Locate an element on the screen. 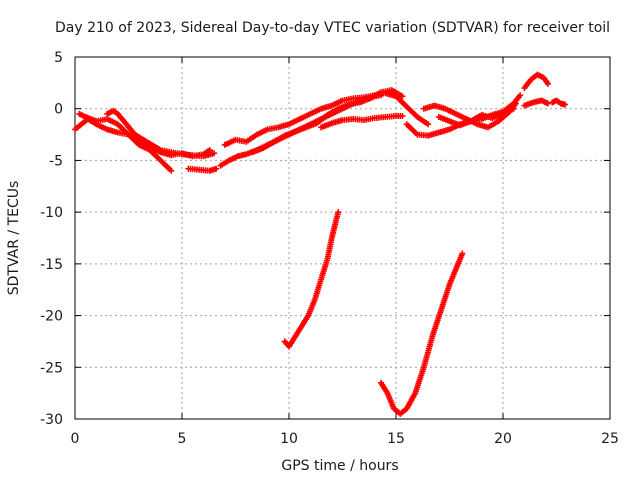 This screenshot has height=480, width=640. y-tick-label: -30 is located at coordinates (51, 420).